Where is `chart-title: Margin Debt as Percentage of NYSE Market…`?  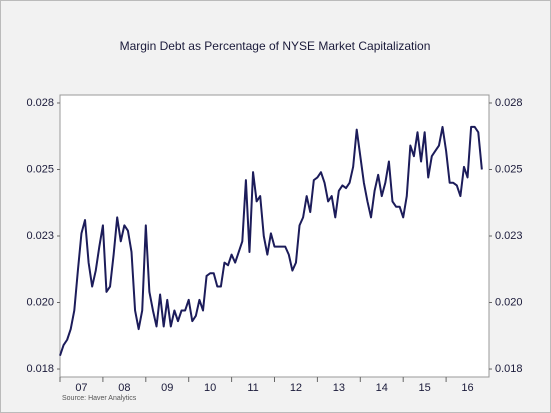 chart-title: Margin Debt as Percentage of NYSE Market… is located at coordinates (275, 46).